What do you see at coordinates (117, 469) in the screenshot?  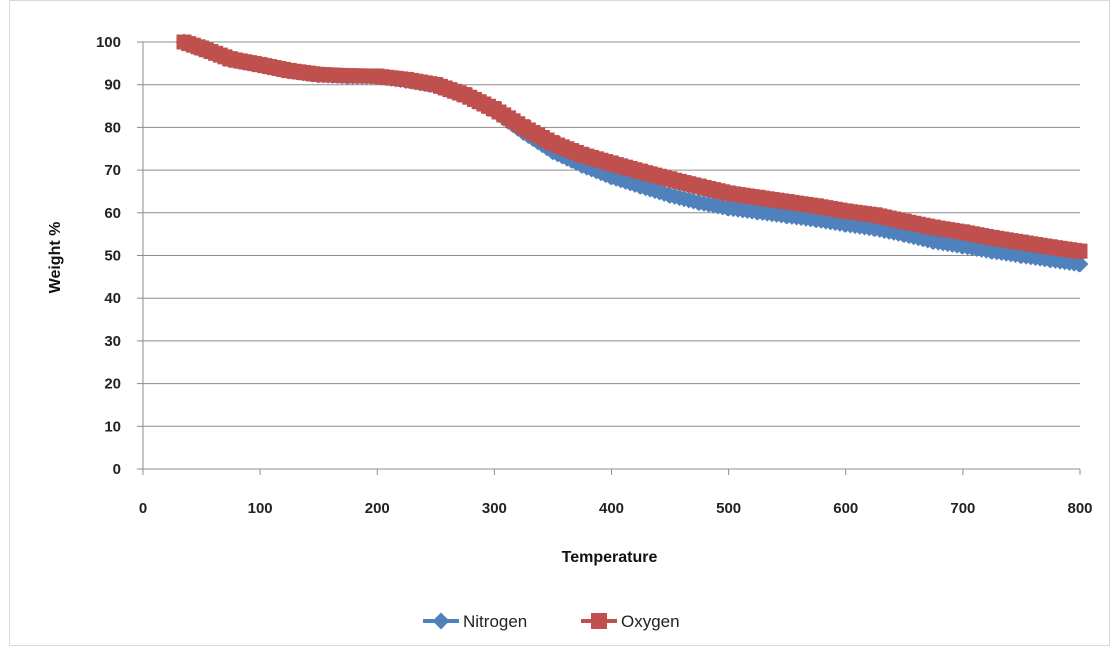 I see `y-tick-label-0: 0` at bounding box center [117, 469].